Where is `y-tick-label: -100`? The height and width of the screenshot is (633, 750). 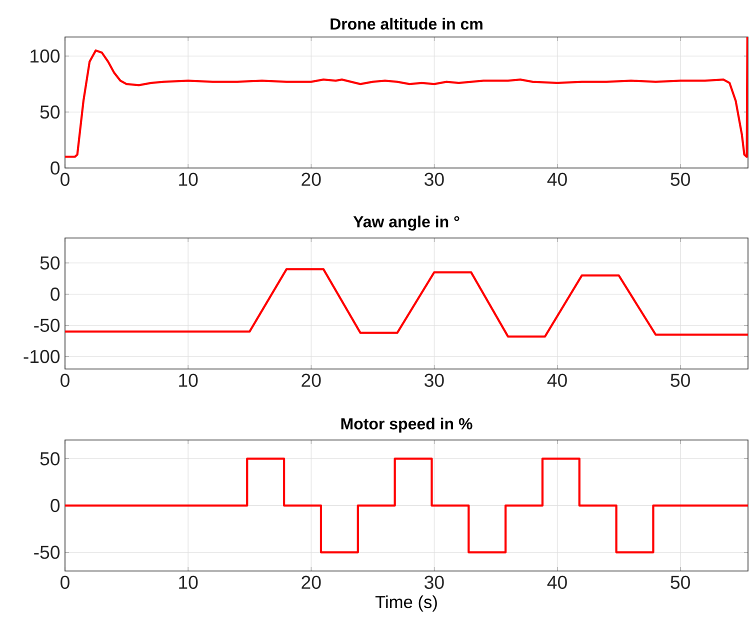 y-tick-label: -100 is located at coordinates (42, 357).